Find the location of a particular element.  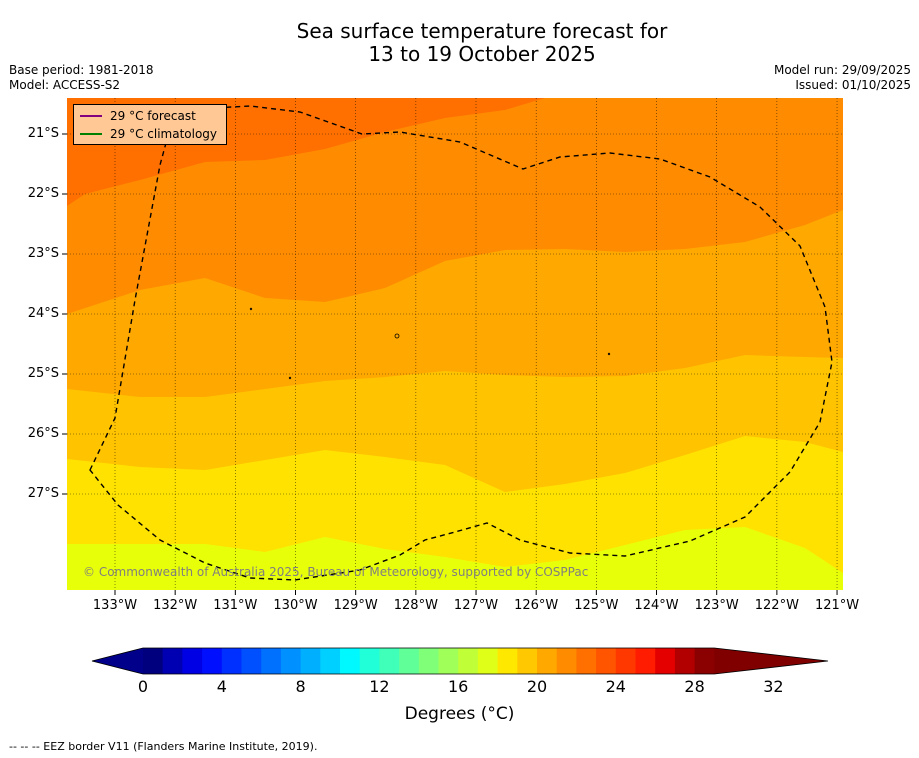

lon-tick-marks is located at coordinates (476, 592).